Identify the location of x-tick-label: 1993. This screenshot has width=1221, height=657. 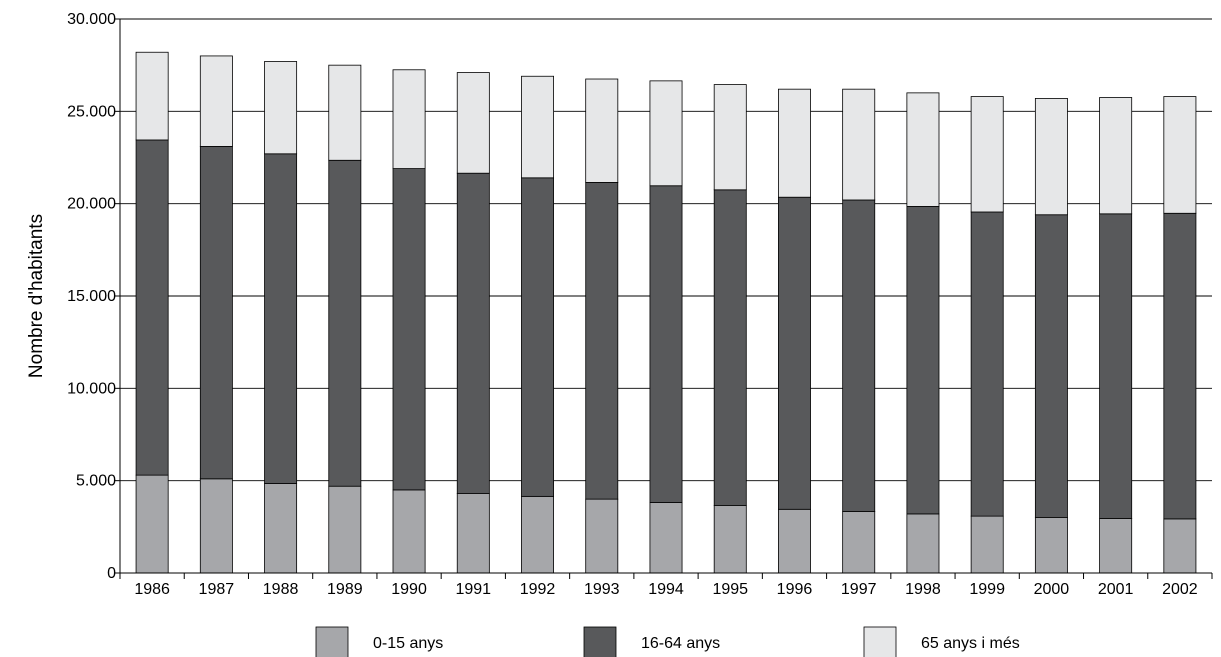
(602, 589).